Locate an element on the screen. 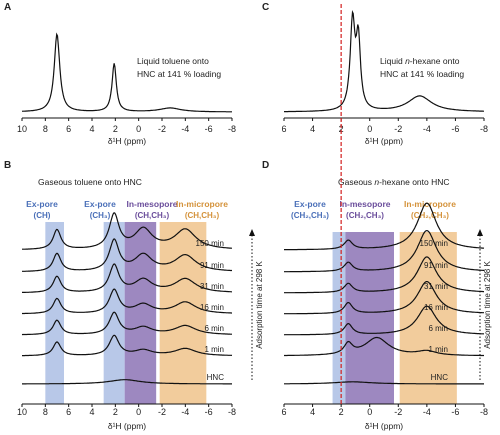 Image resolution: width=500 pixels, height=435 pixels. series-label-B-5: 1 min is located at coordinates (214, 349).